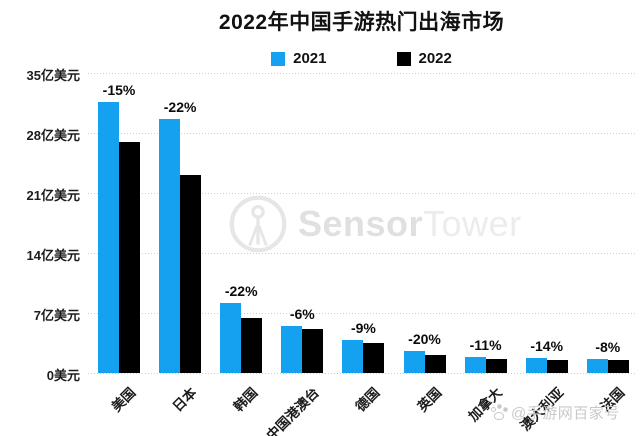 Image resolution: width=640 pixels, height=436 pixels. I want to click on x-category-label-日本: 日本, so click(184, 399).